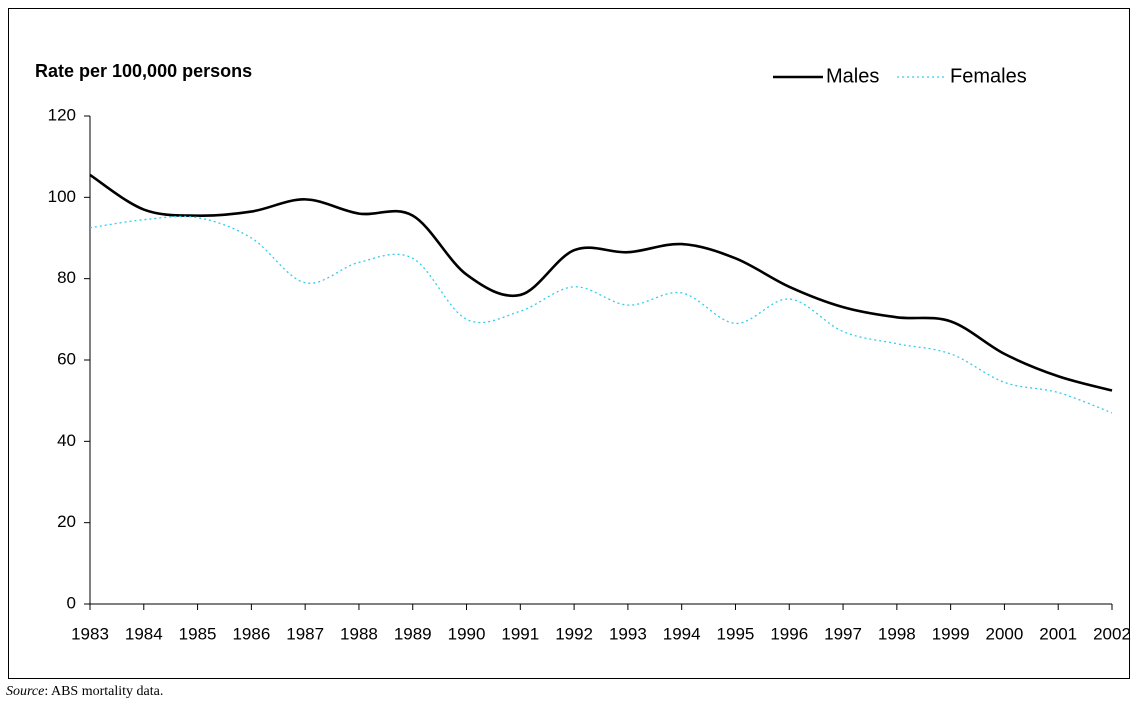 Image resolution: width=1138 pixels, height=704 pixels. I want to click on source-note: Source: ABS mortality data., so click(84, 691).